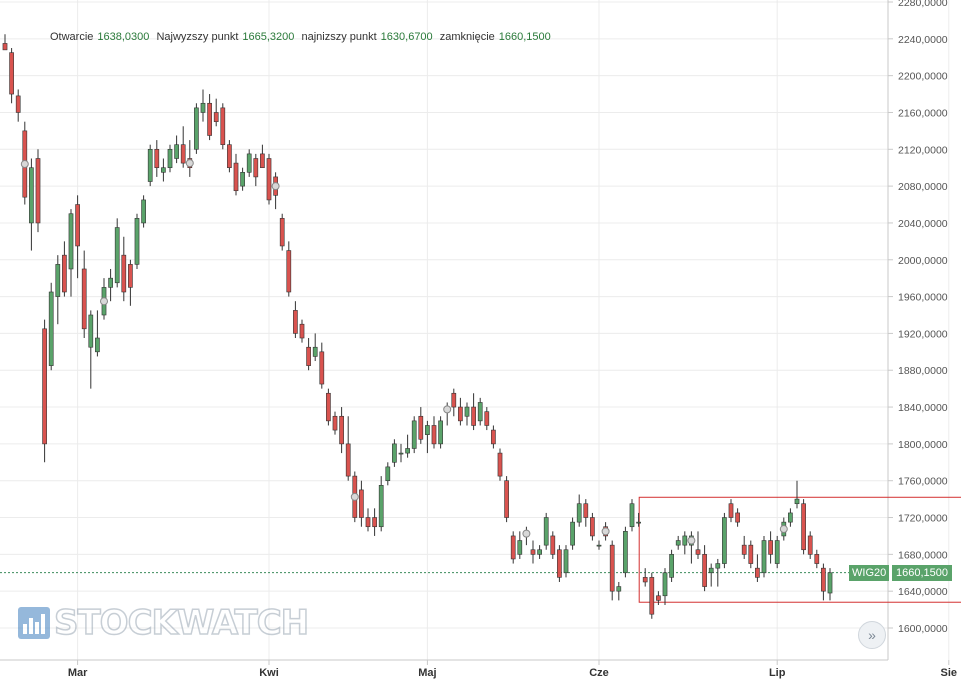 The width and height of the screenshot is (961, 683). What do you see at coordinates (269, 673) in the screenshot?
I see `x-tick-label: Kwi` at bounding box center [269, 673].